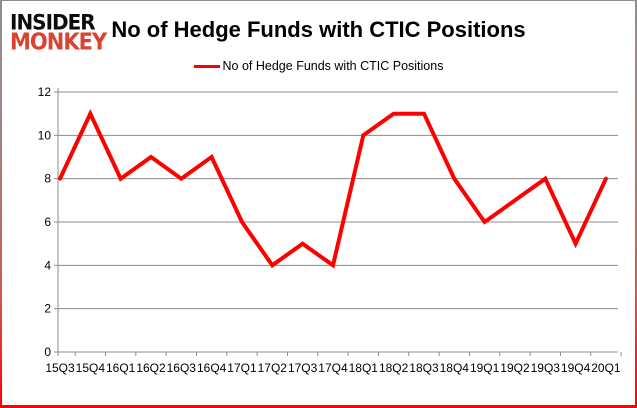 This screenshot has height=408, width=637. Describe the element at coordinates (364, 368) in the screenshot. I see `x-tick-label: 18Q1` at that location.